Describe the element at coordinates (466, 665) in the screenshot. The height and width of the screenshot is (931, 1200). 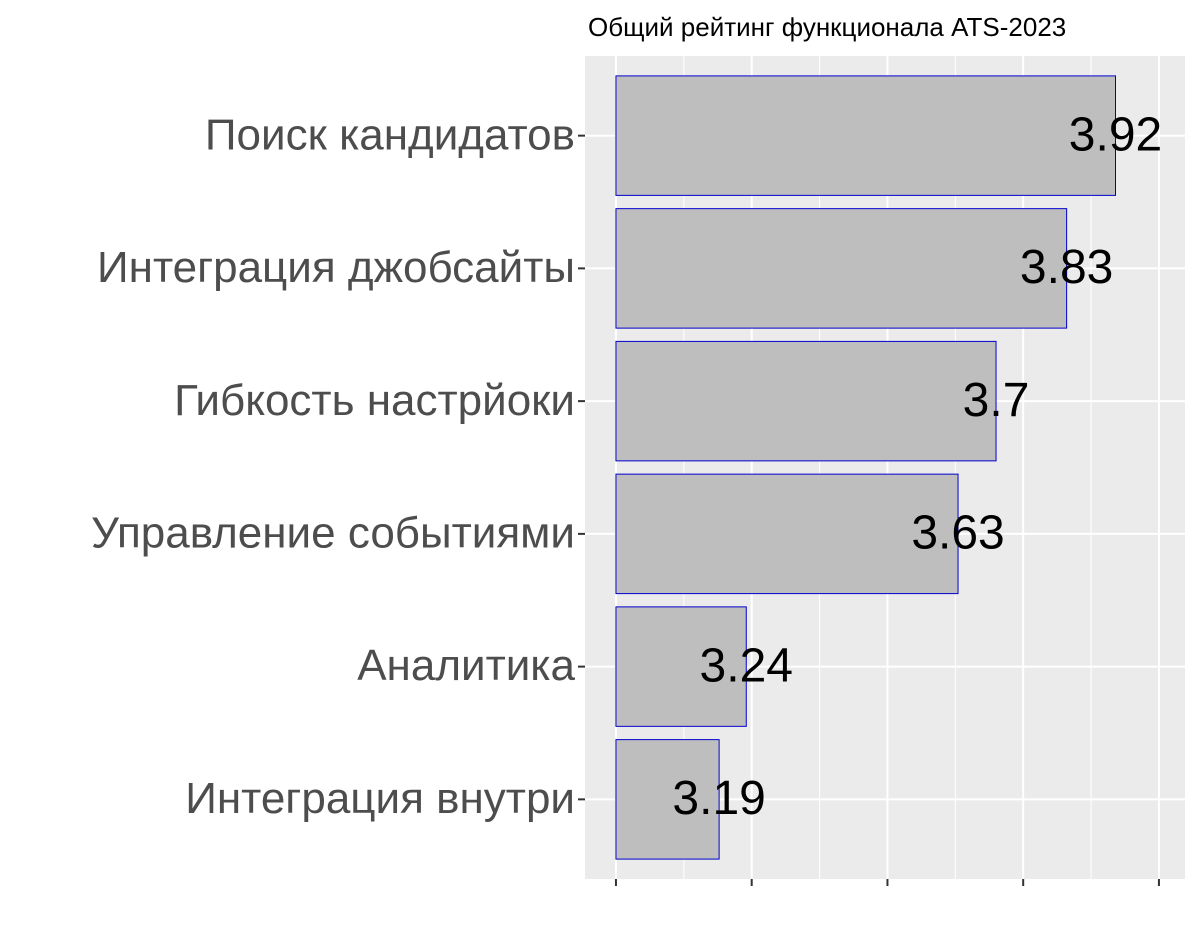
I see `y-tick-label: Аналитика` at that location.